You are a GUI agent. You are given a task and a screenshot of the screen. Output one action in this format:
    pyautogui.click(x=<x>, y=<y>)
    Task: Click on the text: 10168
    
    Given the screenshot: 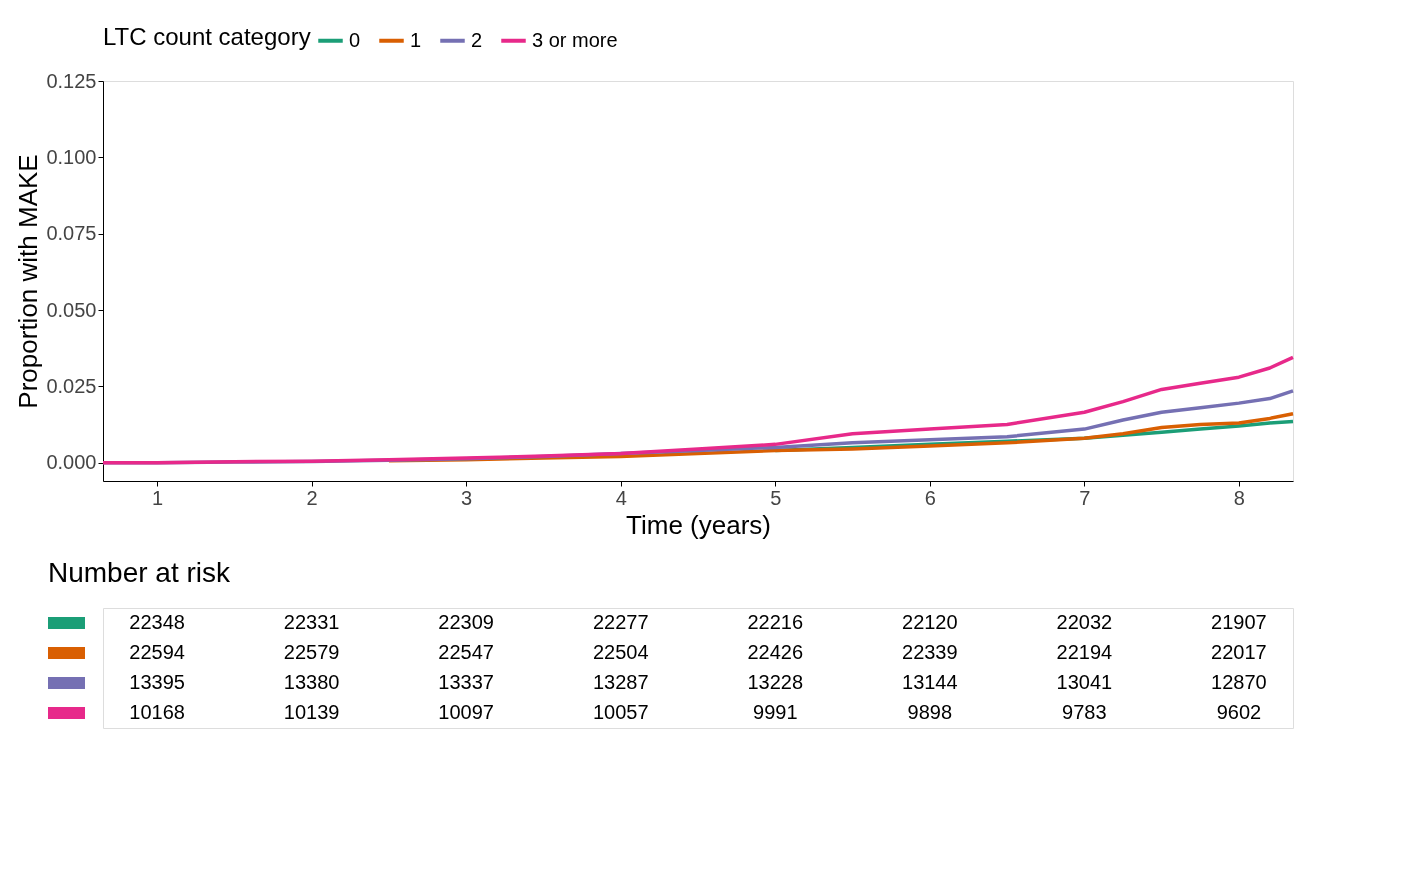 What is the action you would take?
    pyautogui.click(x=157, y=712)
    